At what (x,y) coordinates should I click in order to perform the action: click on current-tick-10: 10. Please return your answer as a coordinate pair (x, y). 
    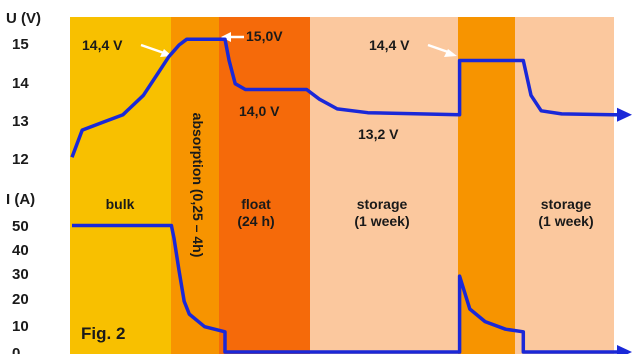
    Looking at the image, I should click on (20, 326).